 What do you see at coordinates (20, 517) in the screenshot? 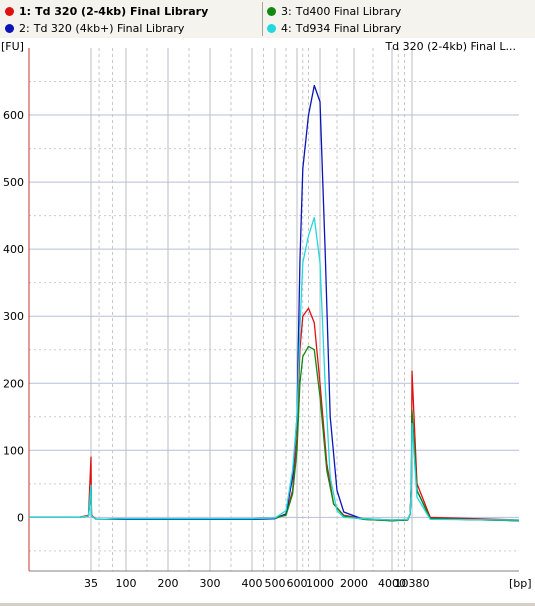
I see `y-tick-label: 0` at bounding box center [20, 517].